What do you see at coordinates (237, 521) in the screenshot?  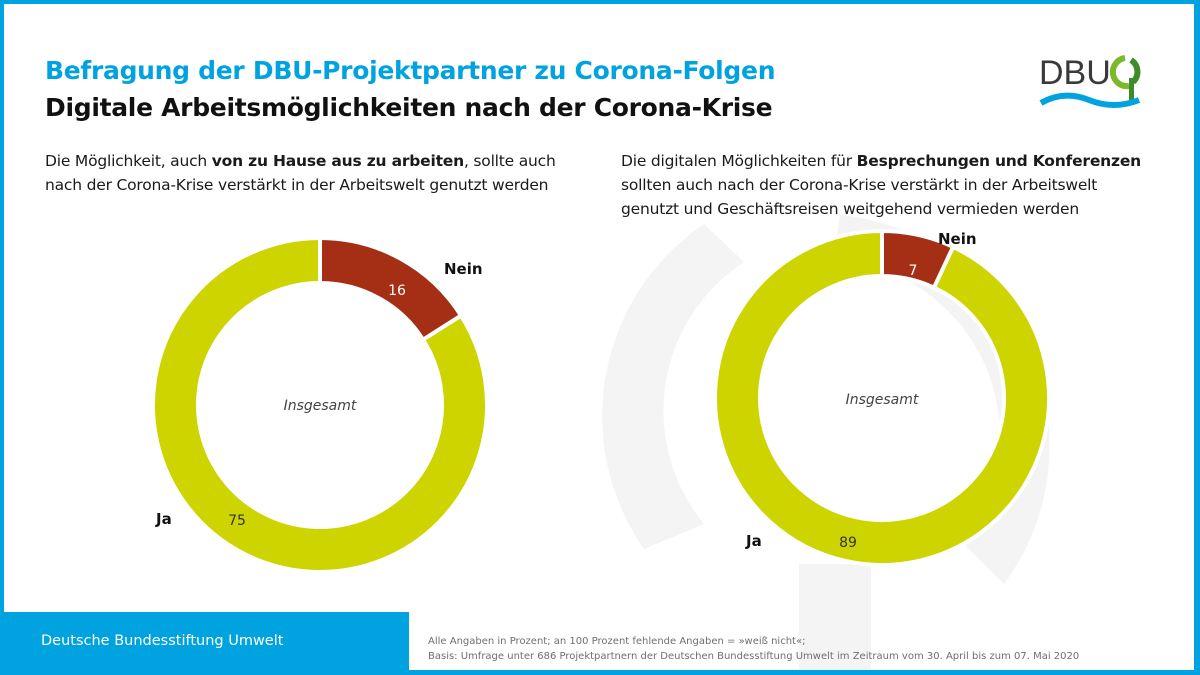 I see `value-label-ja: 75` at bounding box center [237, 521].